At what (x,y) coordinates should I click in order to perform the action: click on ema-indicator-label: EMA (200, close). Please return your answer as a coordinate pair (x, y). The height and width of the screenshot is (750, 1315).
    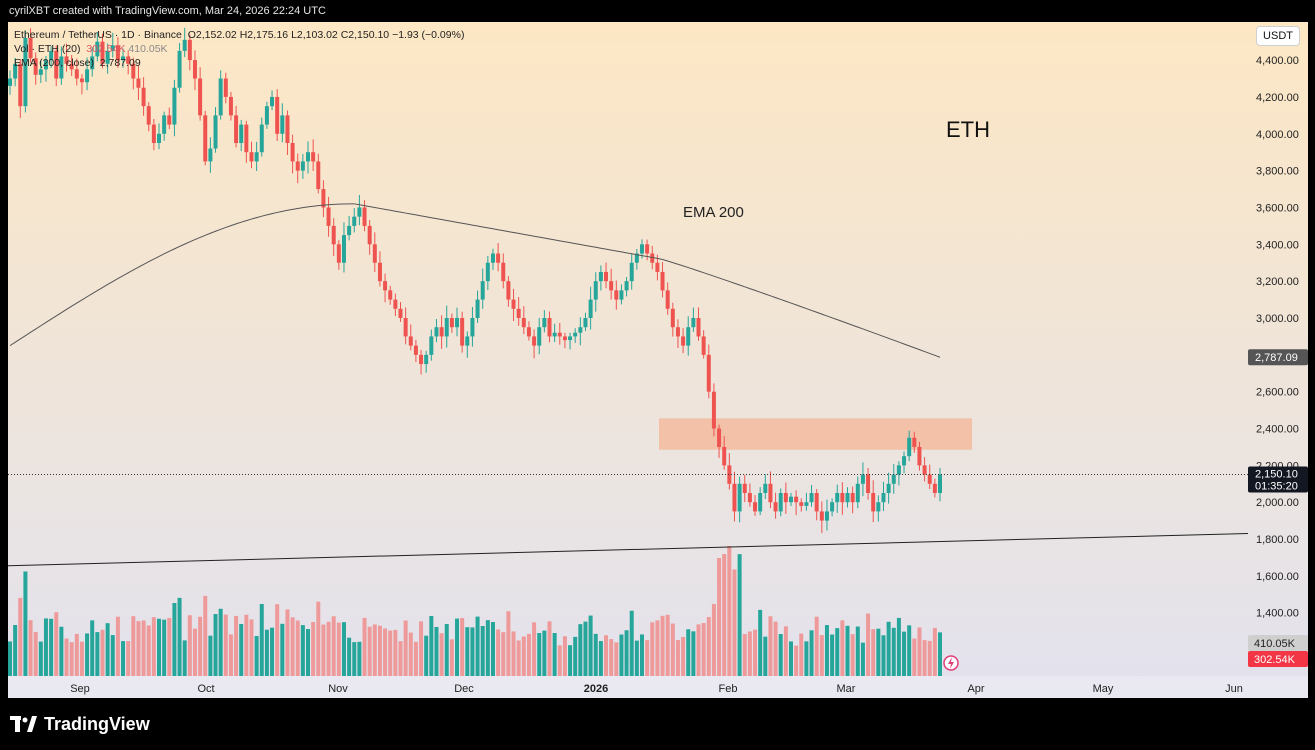
    Looking at the image, I should click on (54, 63).